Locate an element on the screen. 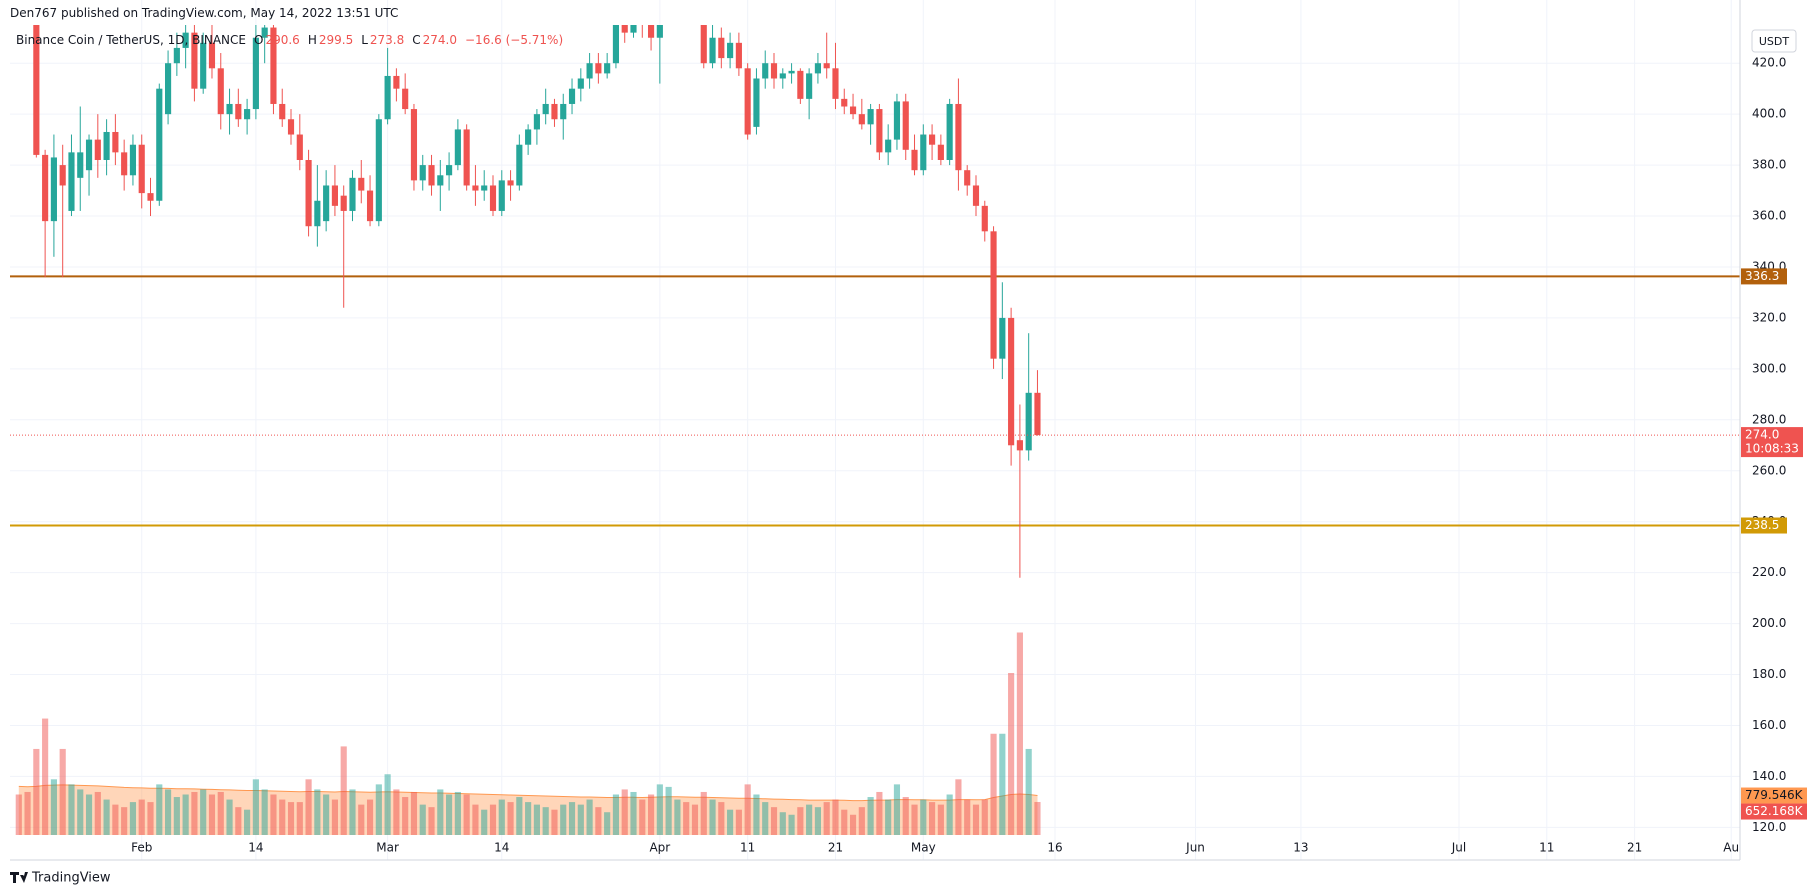  x-tick-label: 21 is located at coordinates (1634, 848).